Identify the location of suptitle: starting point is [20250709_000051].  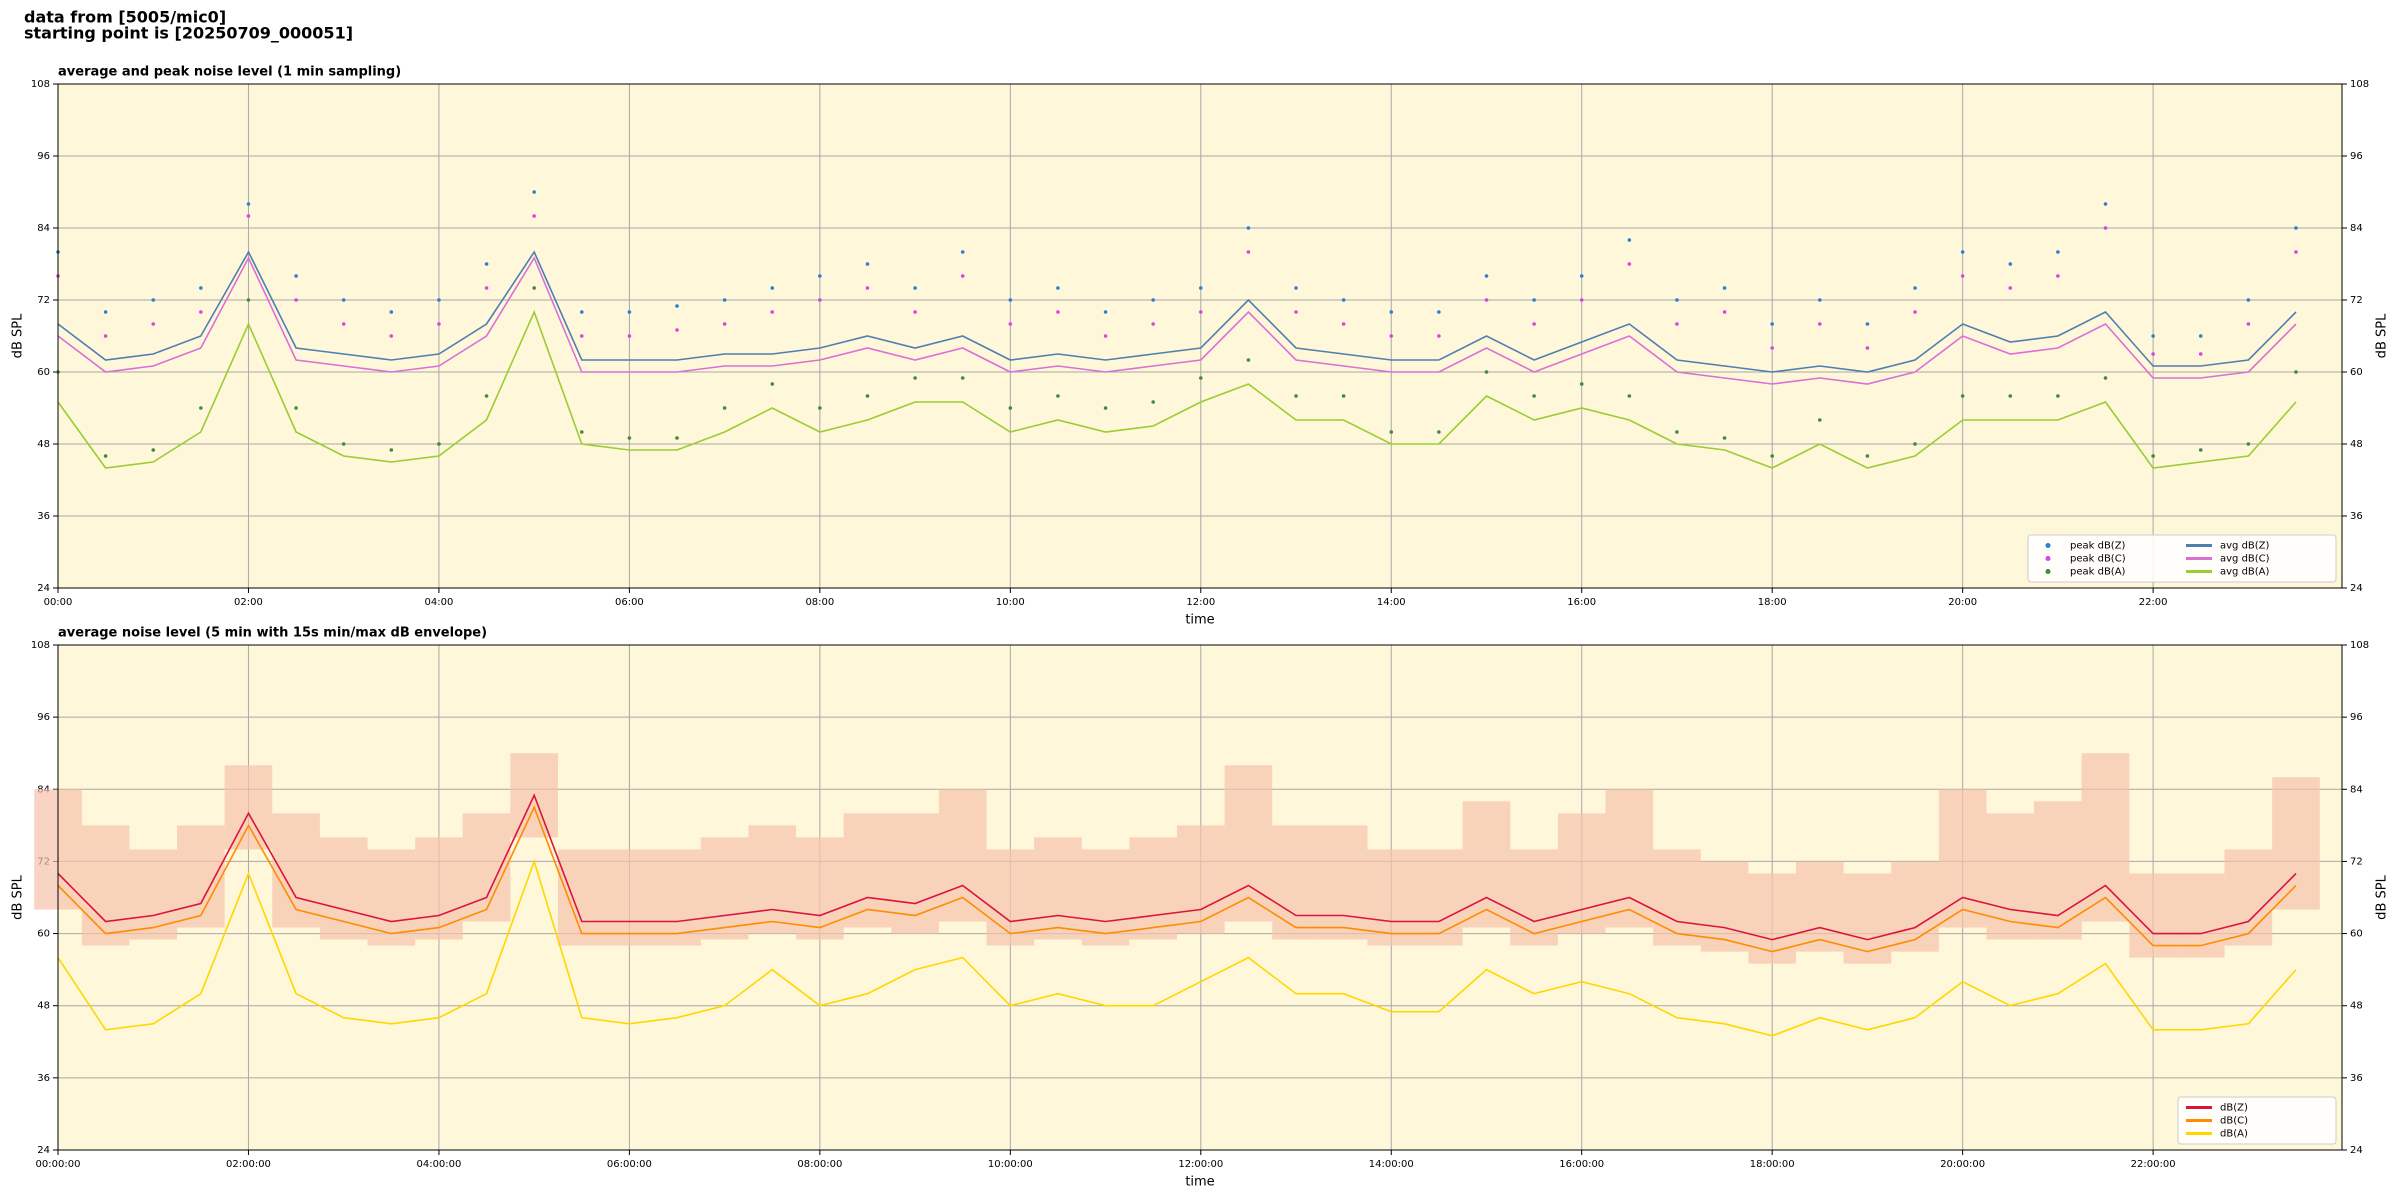
(188, 33).